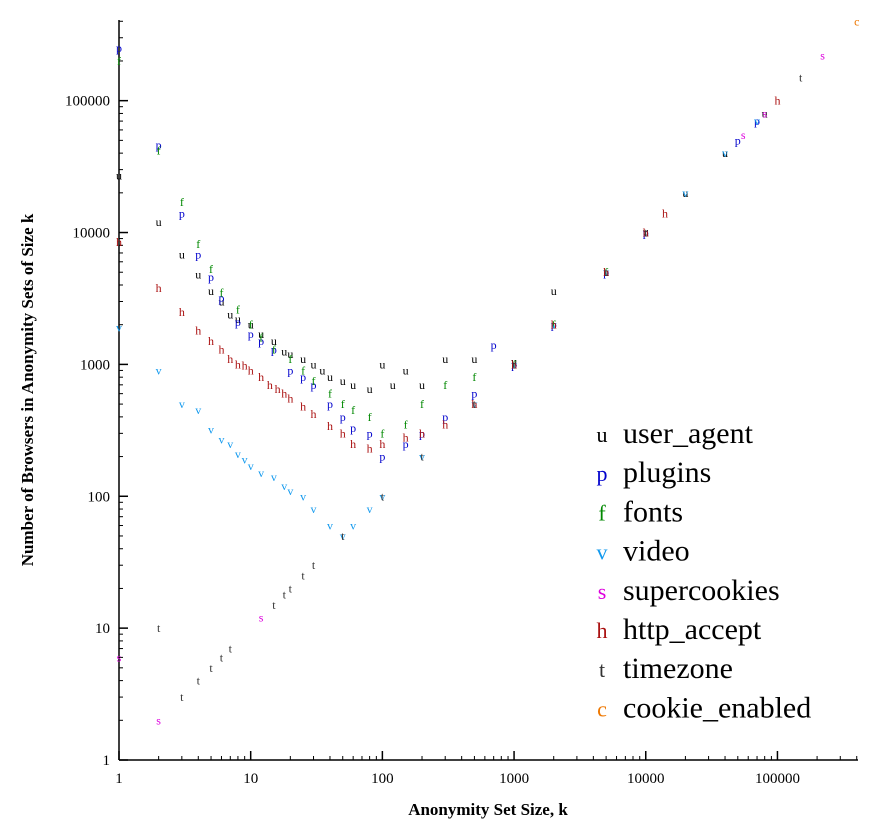 The image size is (870, 828). Describe the element at coordinates (514, 779) in the screenshot. I see `x-tick-label: 1000` at that location.